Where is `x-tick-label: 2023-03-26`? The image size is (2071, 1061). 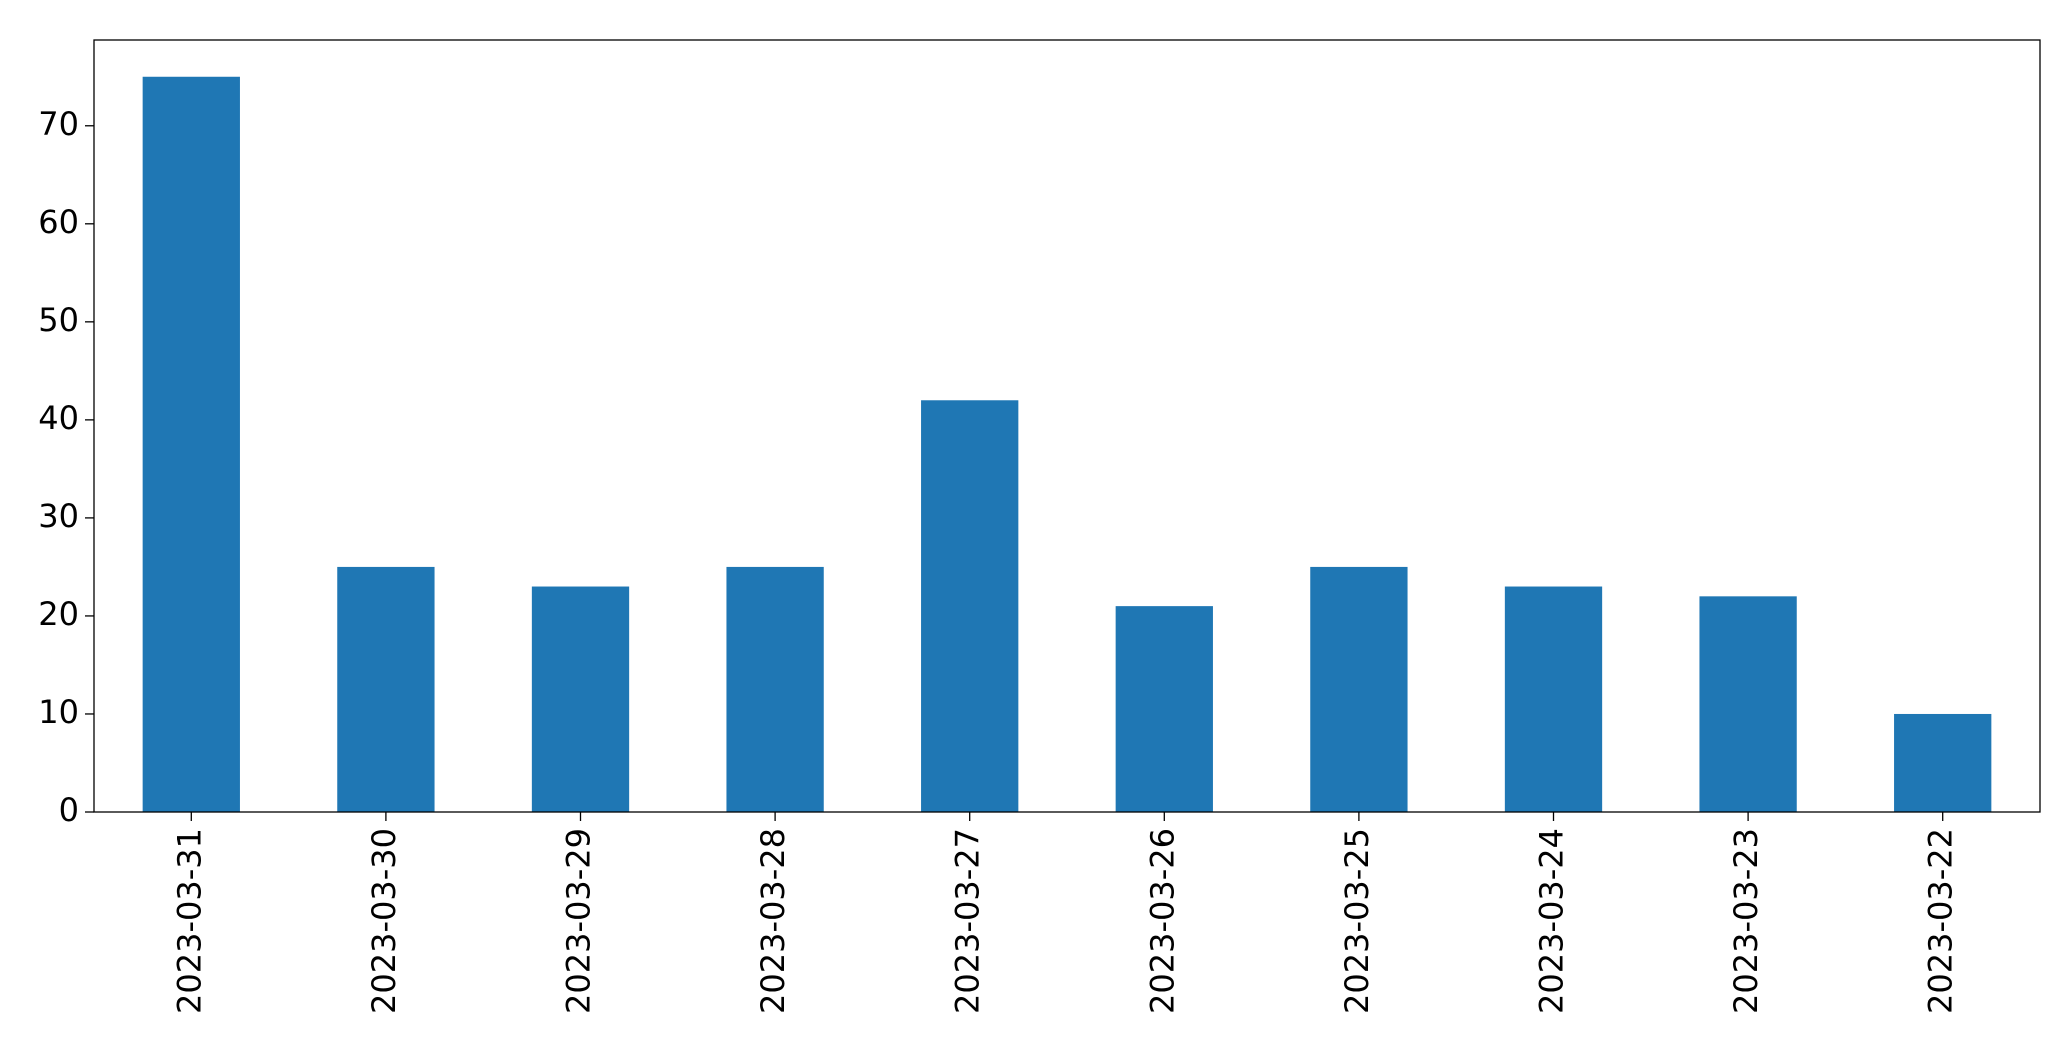 x-tick-label: 2023-03-26 is located at coordinates (1162, 921).